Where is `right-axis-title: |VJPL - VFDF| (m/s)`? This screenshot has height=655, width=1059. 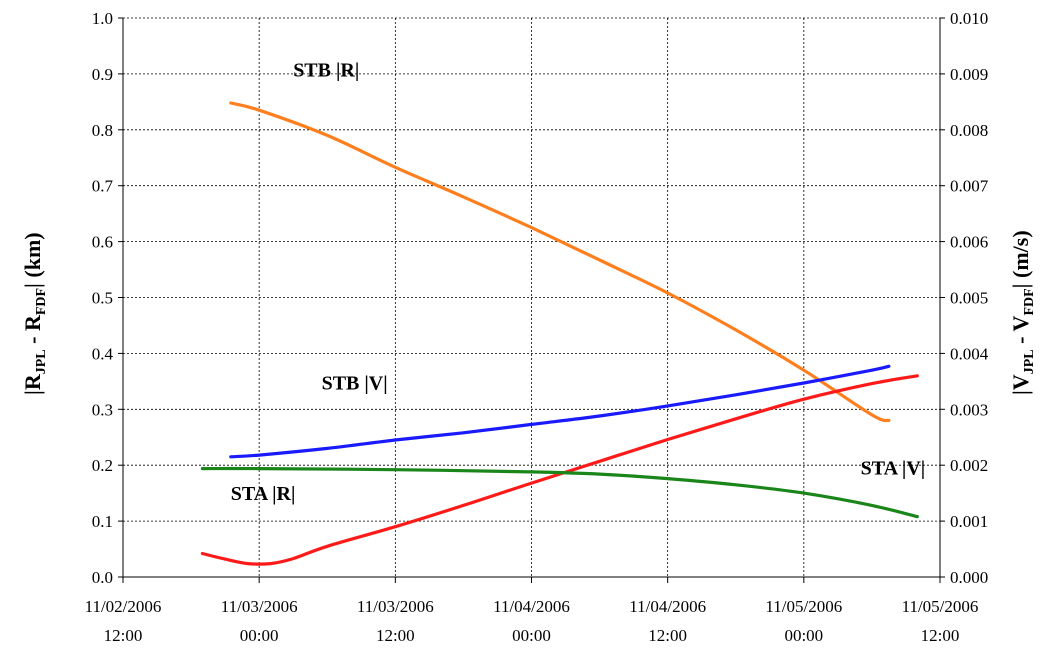
right-axis-title: |VJPL - VFDF| (m/s) is located at coordinates (1022, 312).